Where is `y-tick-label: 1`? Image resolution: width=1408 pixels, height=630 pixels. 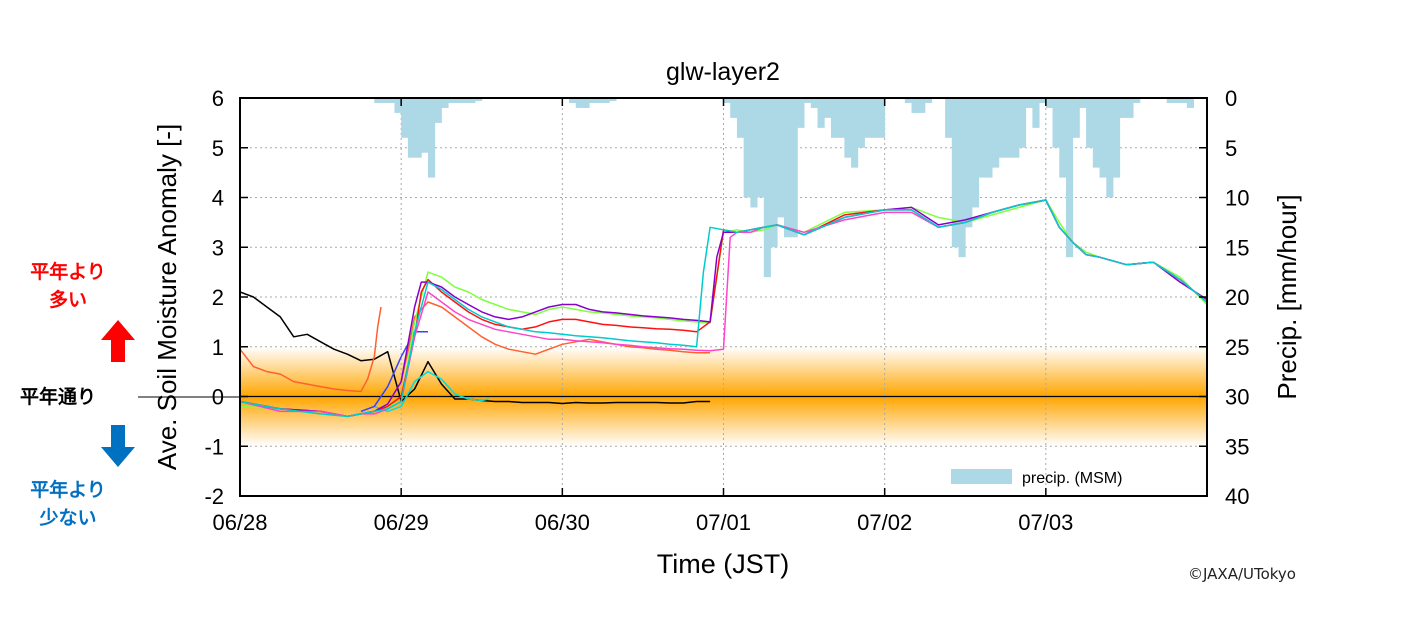 y-tick-label: 1 is located at coordinates (218, 347).